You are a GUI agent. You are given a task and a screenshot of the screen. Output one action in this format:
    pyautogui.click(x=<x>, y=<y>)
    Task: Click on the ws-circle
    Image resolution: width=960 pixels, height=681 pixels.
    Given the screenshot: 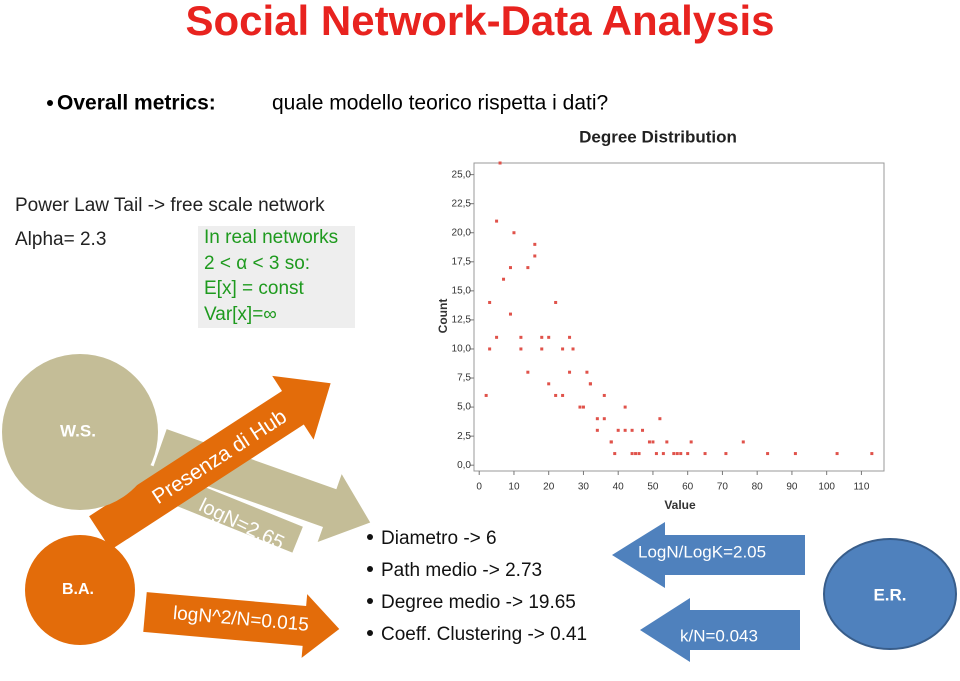 What is the action you would take?
    pyautogui.click(x=80, y=432)
    